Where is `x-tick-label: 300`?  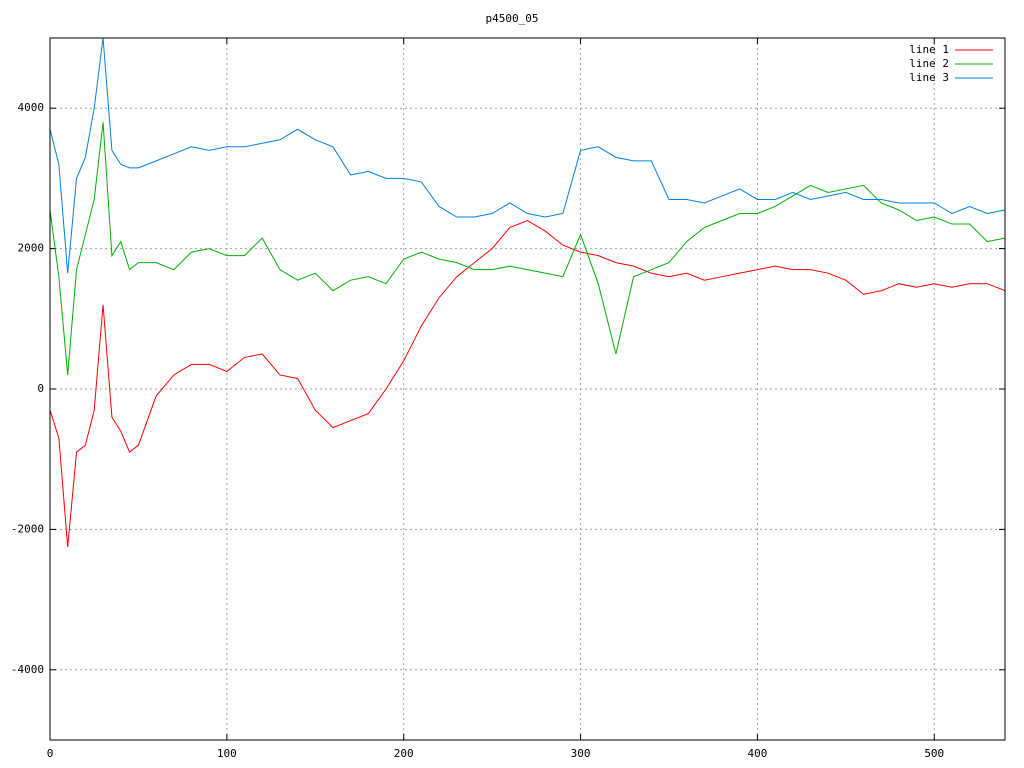
x-tick-label: 300 is located at coordinates (581, 753).